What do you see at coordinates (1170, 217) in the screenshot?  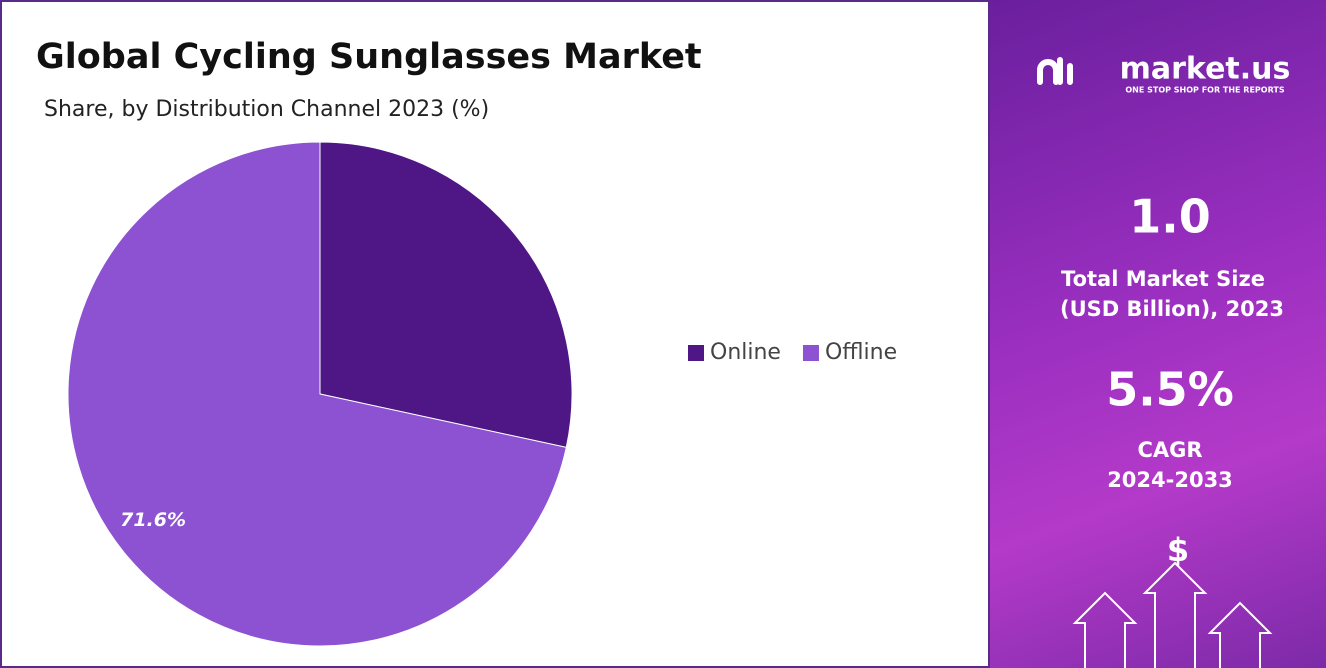 I see `market-size: 1.0` at bounding box center [1170, 217].